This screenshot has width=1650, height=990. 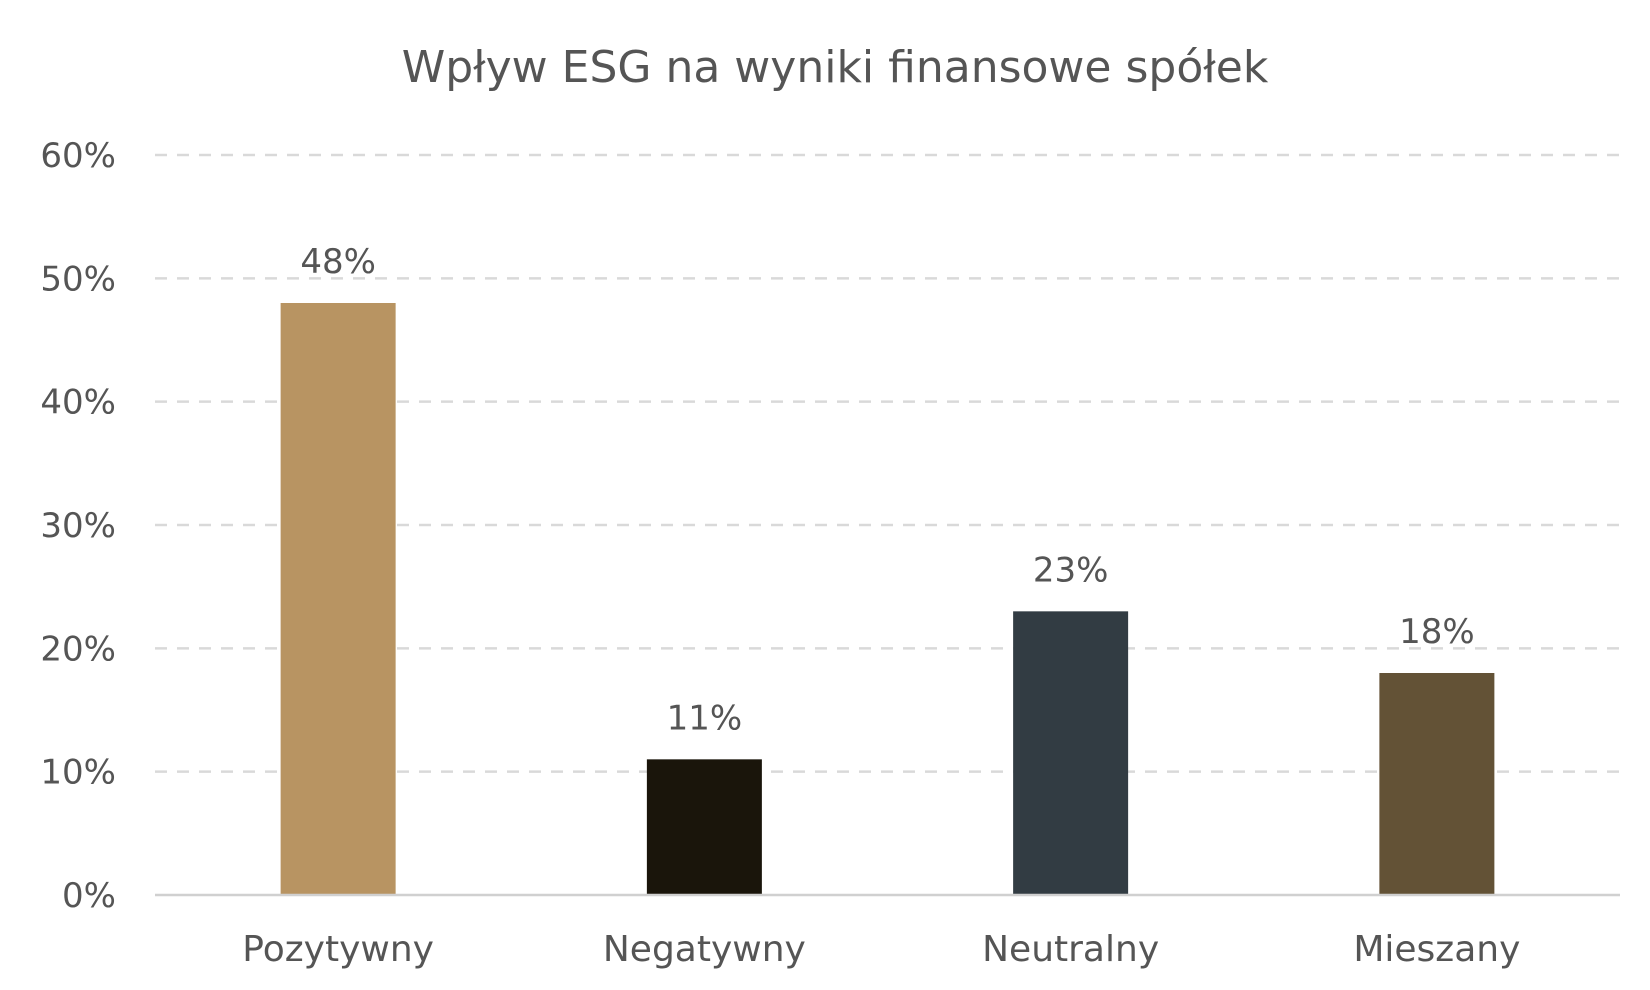 What do you see at coordinates (78, 279) in the screenshot?
I see `y-tick-label: 50%` at bounding box center [78, 279].